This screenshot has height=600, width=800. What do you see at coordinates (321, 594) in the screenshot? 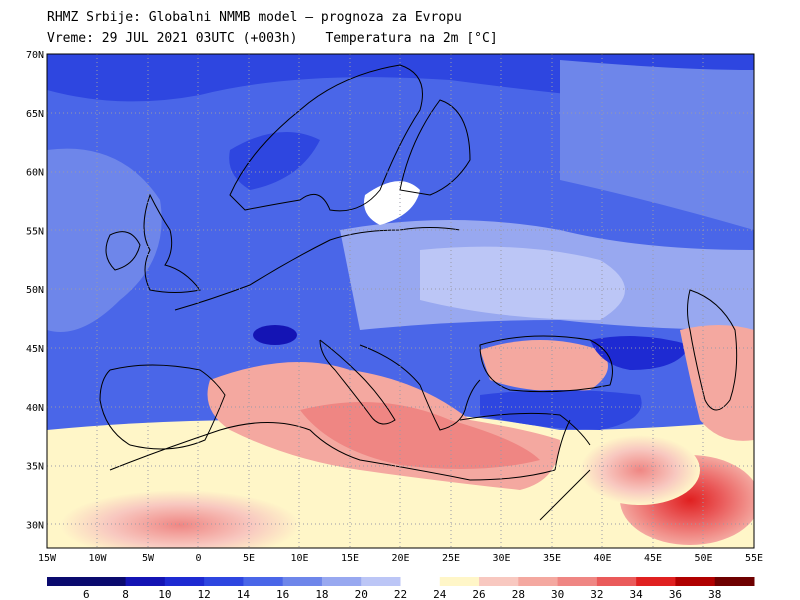
I see `colorbar-label: 18` at bounding box center [321, 594].